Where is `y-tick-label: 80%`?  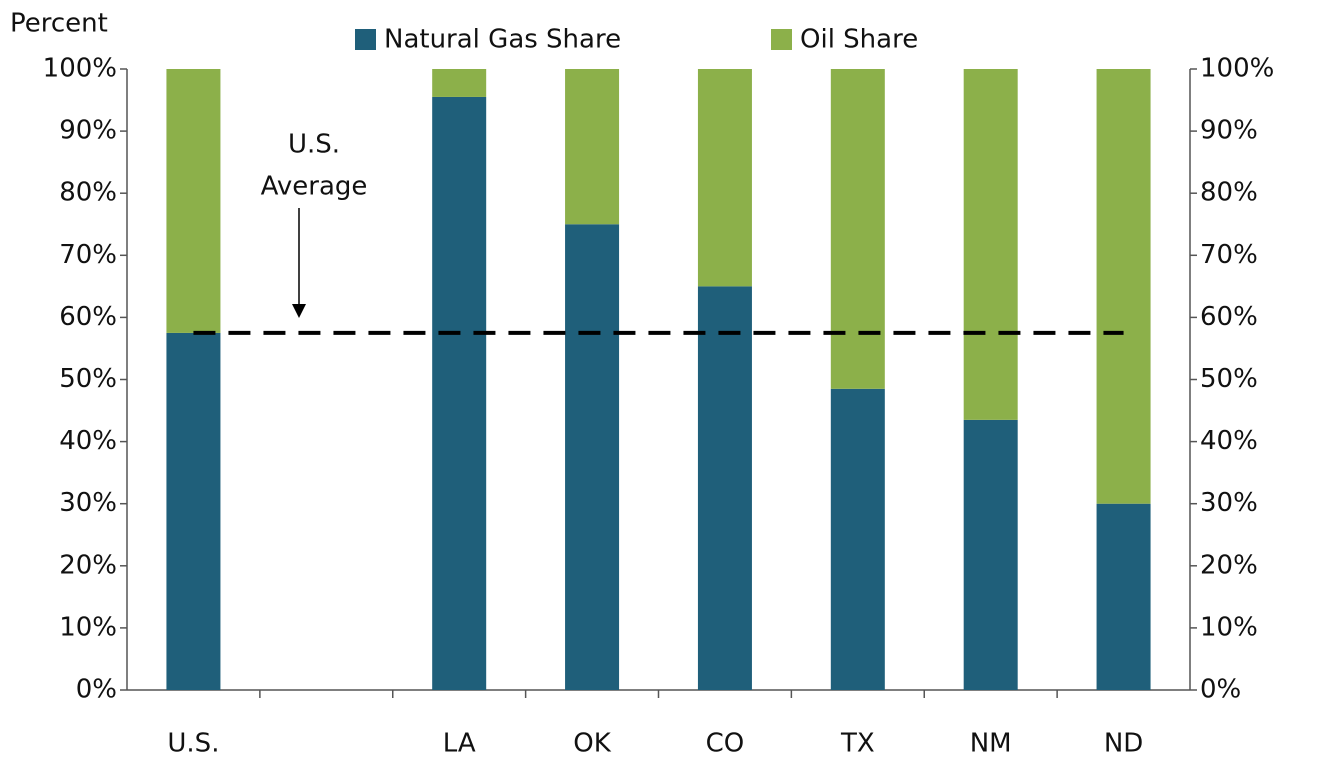 y-tick-label: 80% is located at coordinates (88, 193).